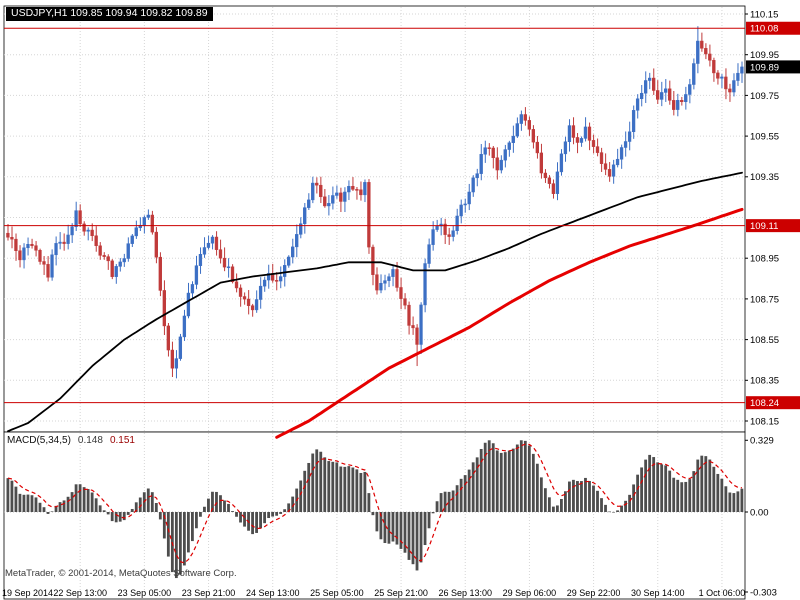 The image size is (800, 600). Describe the element at coordinates (145, 593) in the screenshot. I see `time-axis-label: 23 Sep 05:00` at that location.